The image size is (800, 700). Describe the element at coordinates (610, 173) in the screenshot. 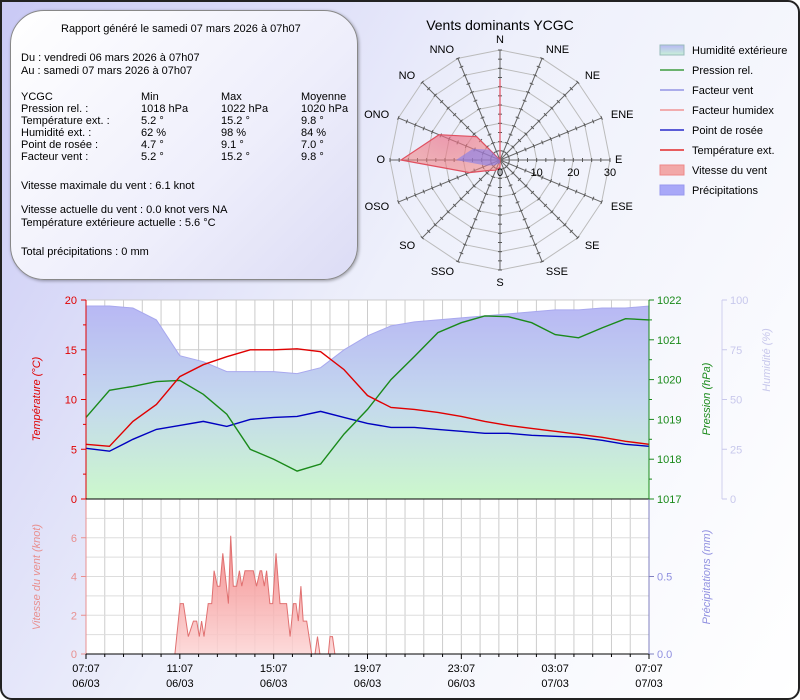

I see `rose-scale-label: 30` at that location.